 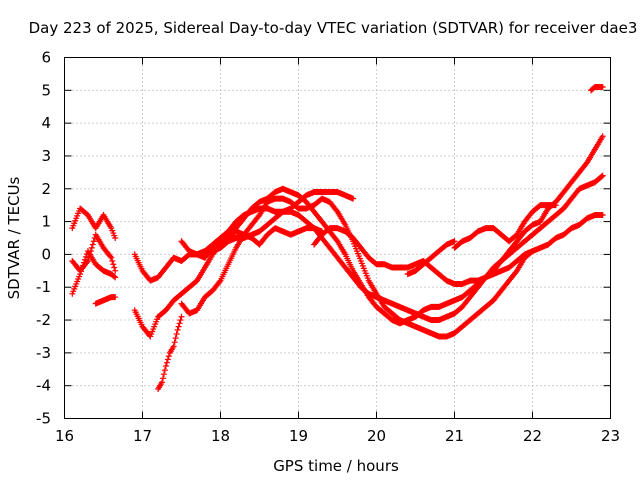 I want to click on y-axis-label: SDTVAR / TECUs, so click(x=14, y=237).